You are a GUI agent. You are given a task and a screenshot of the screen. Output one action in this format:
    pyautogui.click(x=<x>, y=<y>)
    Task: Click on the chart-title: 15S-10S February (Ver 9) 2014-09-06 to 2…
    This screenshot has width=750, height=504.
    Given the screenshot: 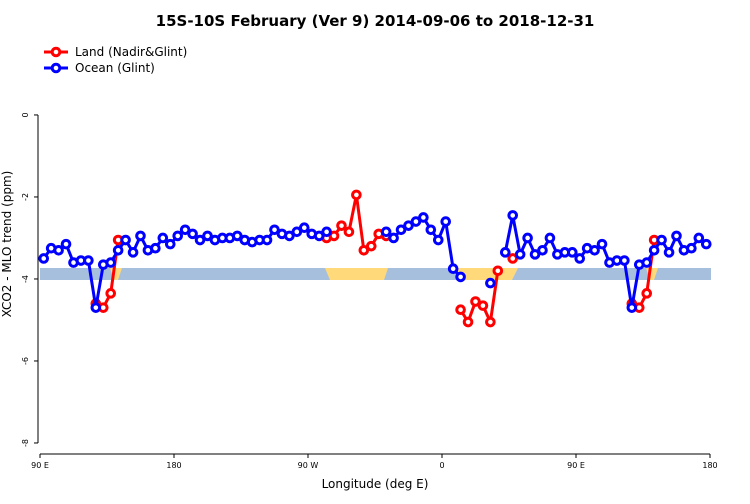 What is the action you would take?
    pyautogui.click(x=375, y=21)
    